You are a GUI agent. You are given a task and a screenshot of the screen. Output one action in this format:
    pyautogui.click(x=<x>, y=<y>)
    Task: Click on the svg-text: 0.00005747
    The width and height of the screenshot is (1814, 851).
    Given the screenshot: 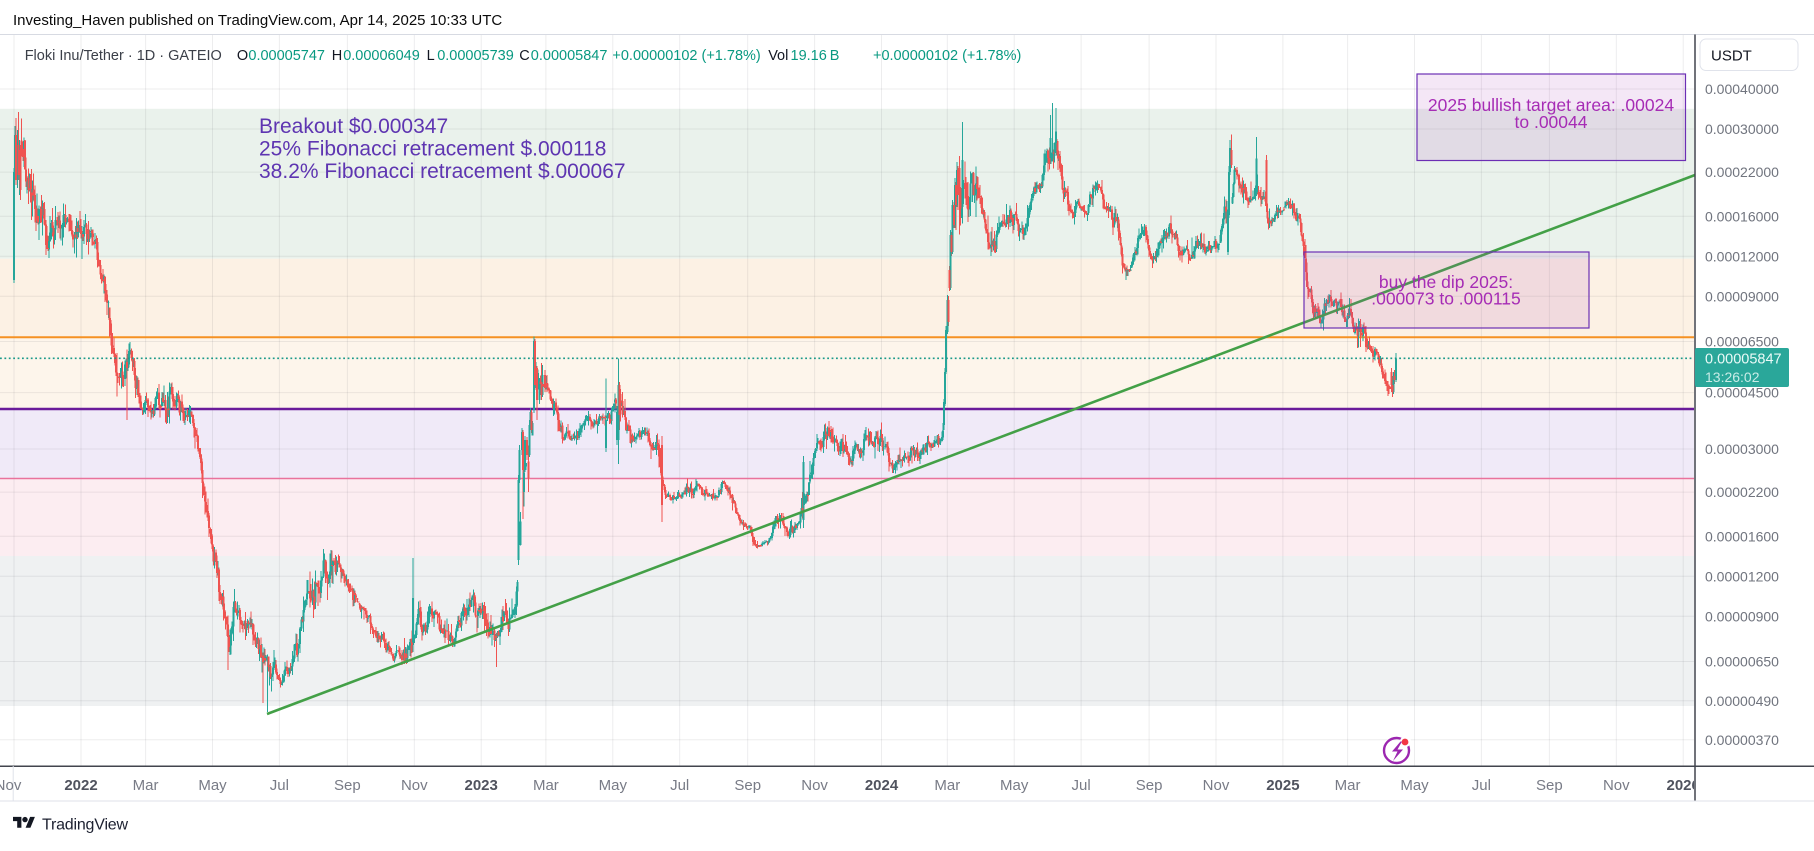 What is the action you would take?
    pyautogui.click(x=286, y=56)
    